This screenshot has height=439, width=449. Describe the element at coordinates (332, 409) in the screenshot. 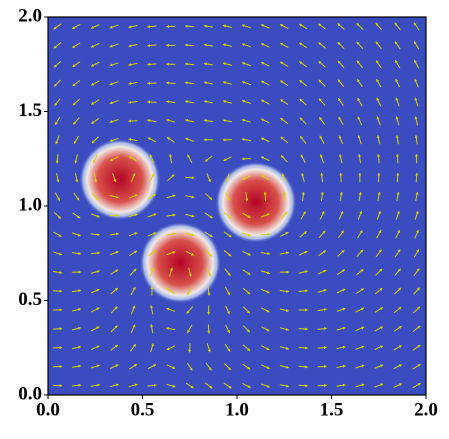

I see `x-tick-label: 1.5` at that location.